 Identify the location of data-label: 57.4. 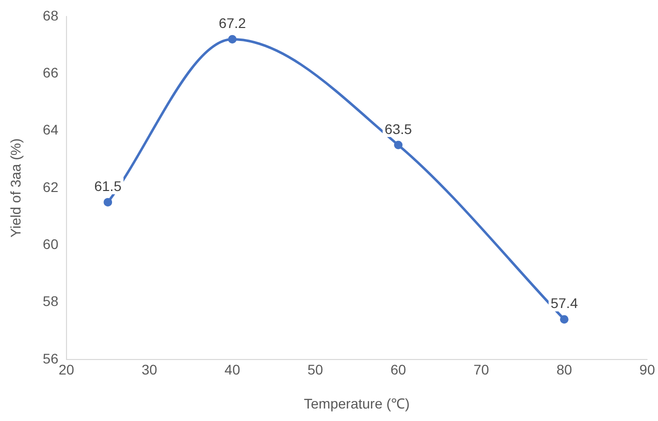
(564, 303).